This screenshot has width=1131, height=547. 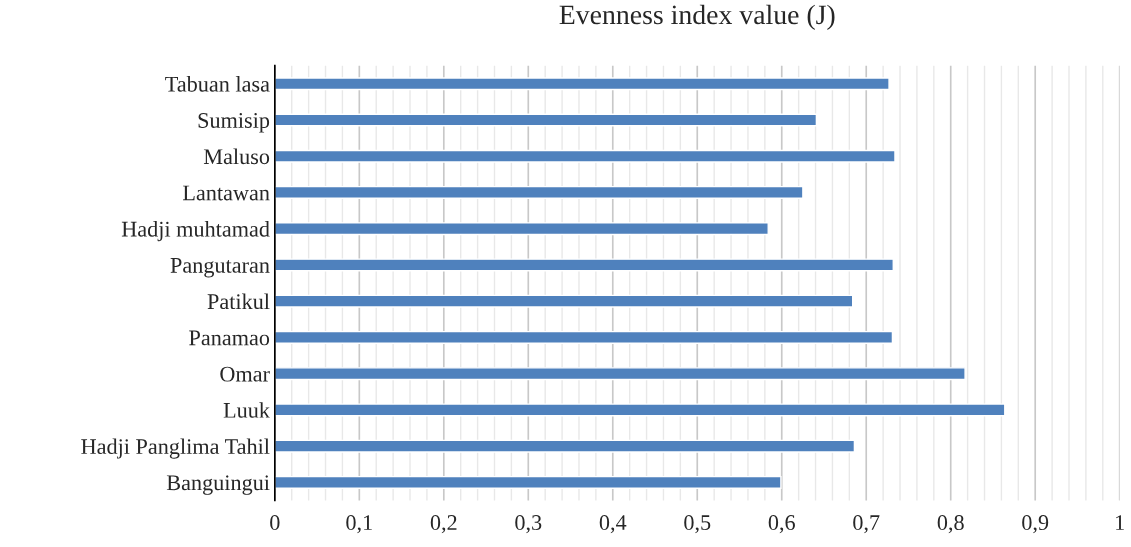 What do you see at coordinates (443, 524) in the screenshot?
I see `x-tick-label: 0,2` at bounding box center [443, 524].